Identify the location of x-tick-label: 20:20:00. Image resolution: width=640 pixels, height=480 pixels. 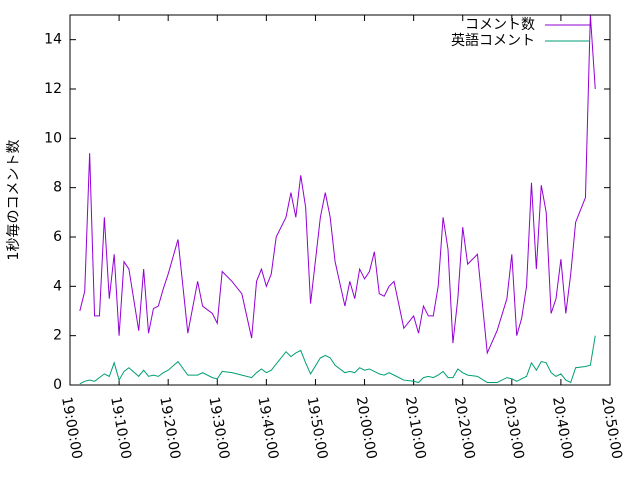
(464, 428).